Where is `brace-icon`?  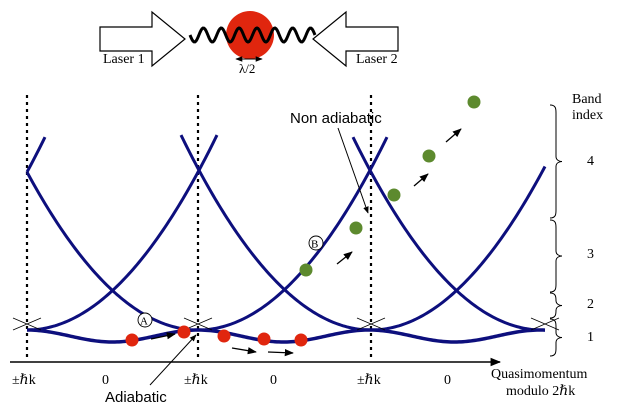
brace-icon is located at coordinates (556, 230).